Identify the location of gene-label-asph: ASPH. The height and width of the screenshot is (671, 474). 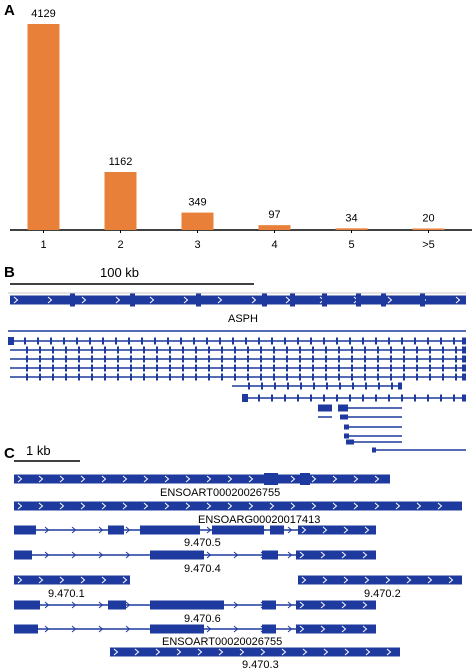
(243, 319).